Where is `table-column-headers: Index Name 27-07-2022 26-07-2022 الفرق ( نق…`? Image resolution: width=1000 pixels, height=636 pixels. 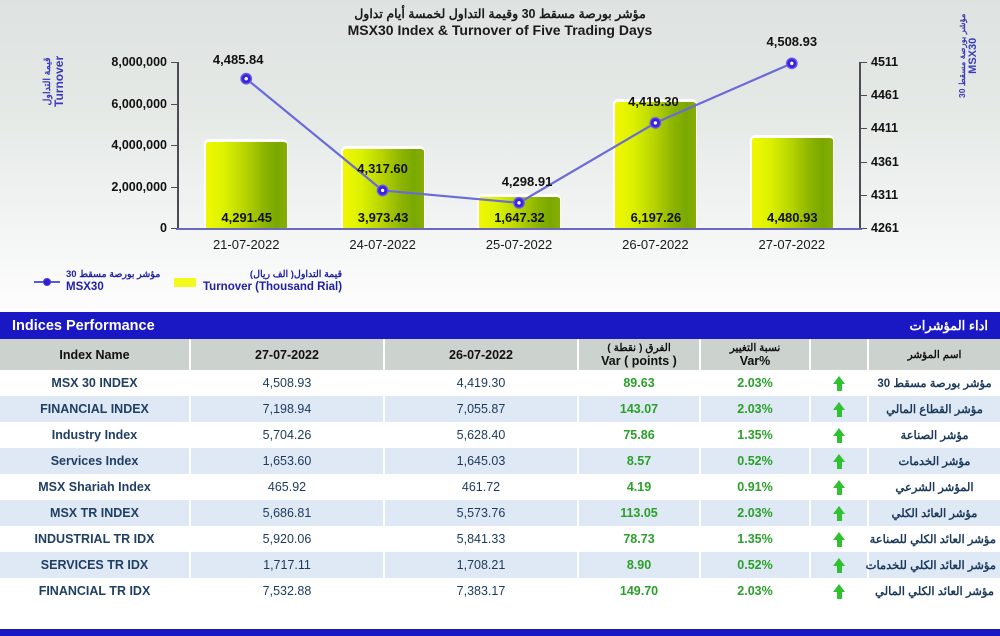 table-column-headers: Index Name 27-07-2022 26-07-2022 الفرق ( نق… is located at coordinates (500, 354).